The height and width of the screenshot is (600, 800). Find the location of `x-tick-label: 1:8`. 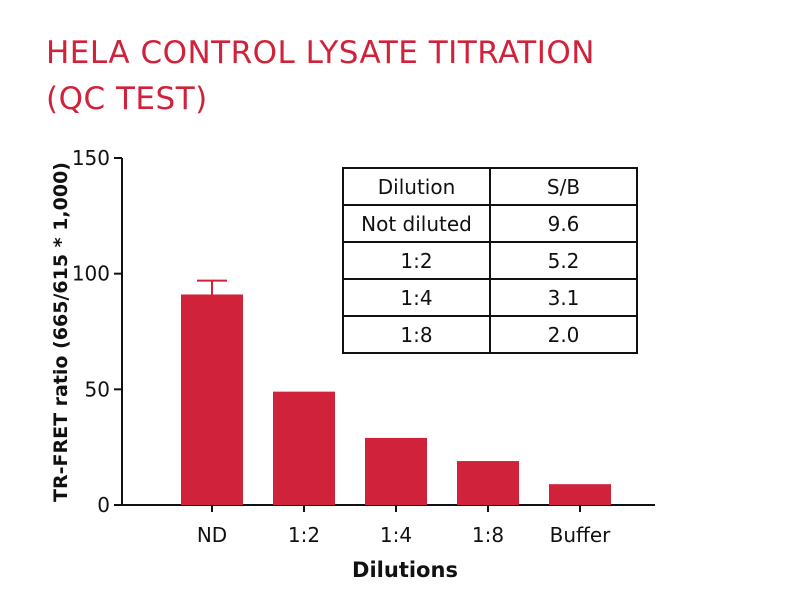

x-tick-label: 1:8 is located at coordinates (488, 535).